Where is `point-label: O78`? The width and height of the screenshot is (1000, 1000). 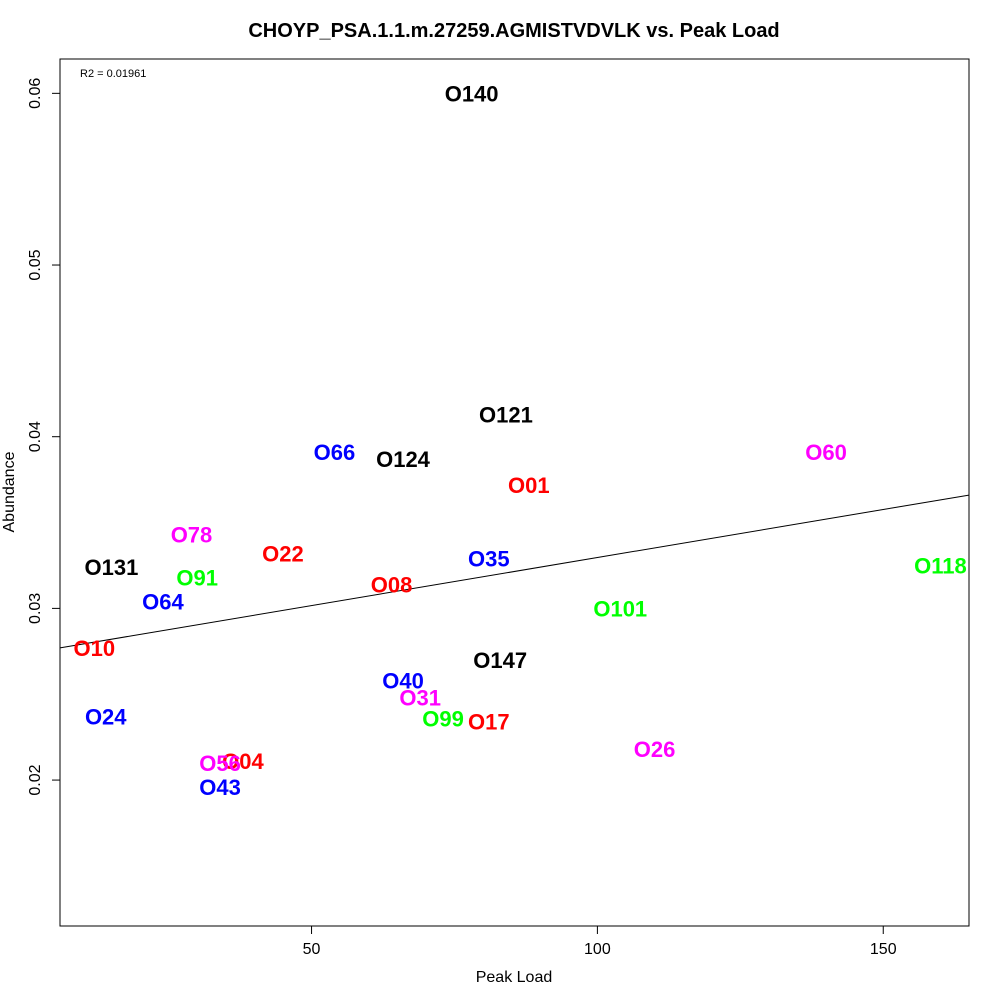 point-label: O78 is located at coordinates (192, 535).